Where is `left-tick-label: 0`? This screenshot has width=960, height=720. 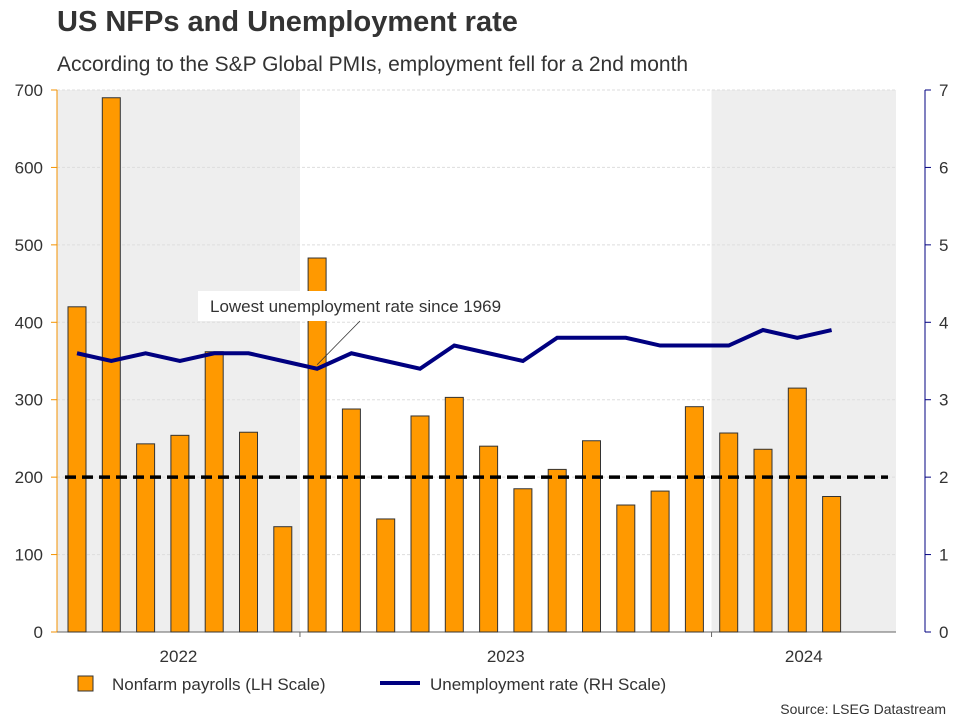
left-tick-label: 0 is located at coordinates (38, 632).